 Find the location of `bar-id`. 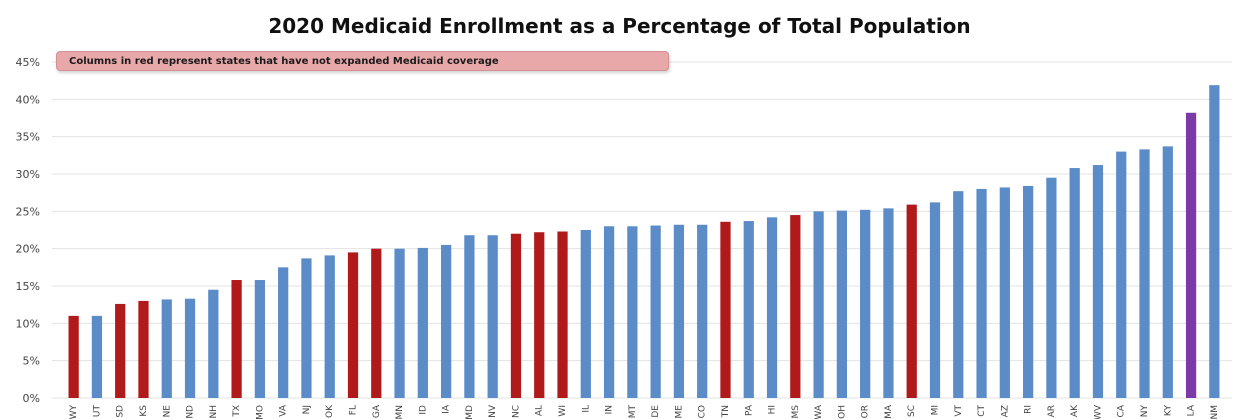

bar-id is located at coordinates (422, 322).